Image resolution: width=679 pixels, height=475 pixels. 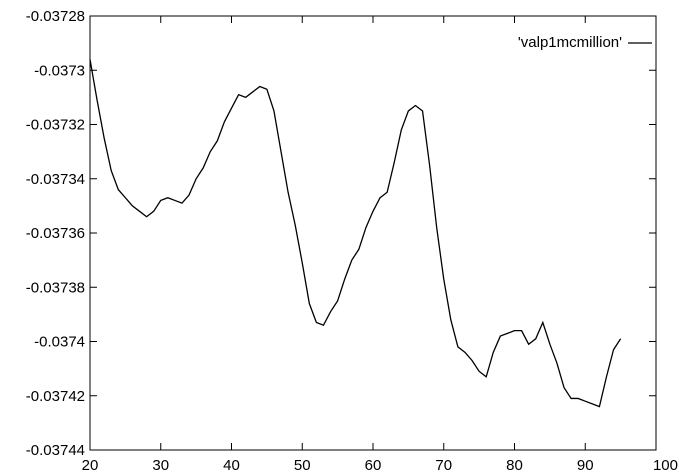 What do you see at coordinates (90, 465) in the screenshot?
I see `x-tick-label: 20` at bounding box center [90, 465].